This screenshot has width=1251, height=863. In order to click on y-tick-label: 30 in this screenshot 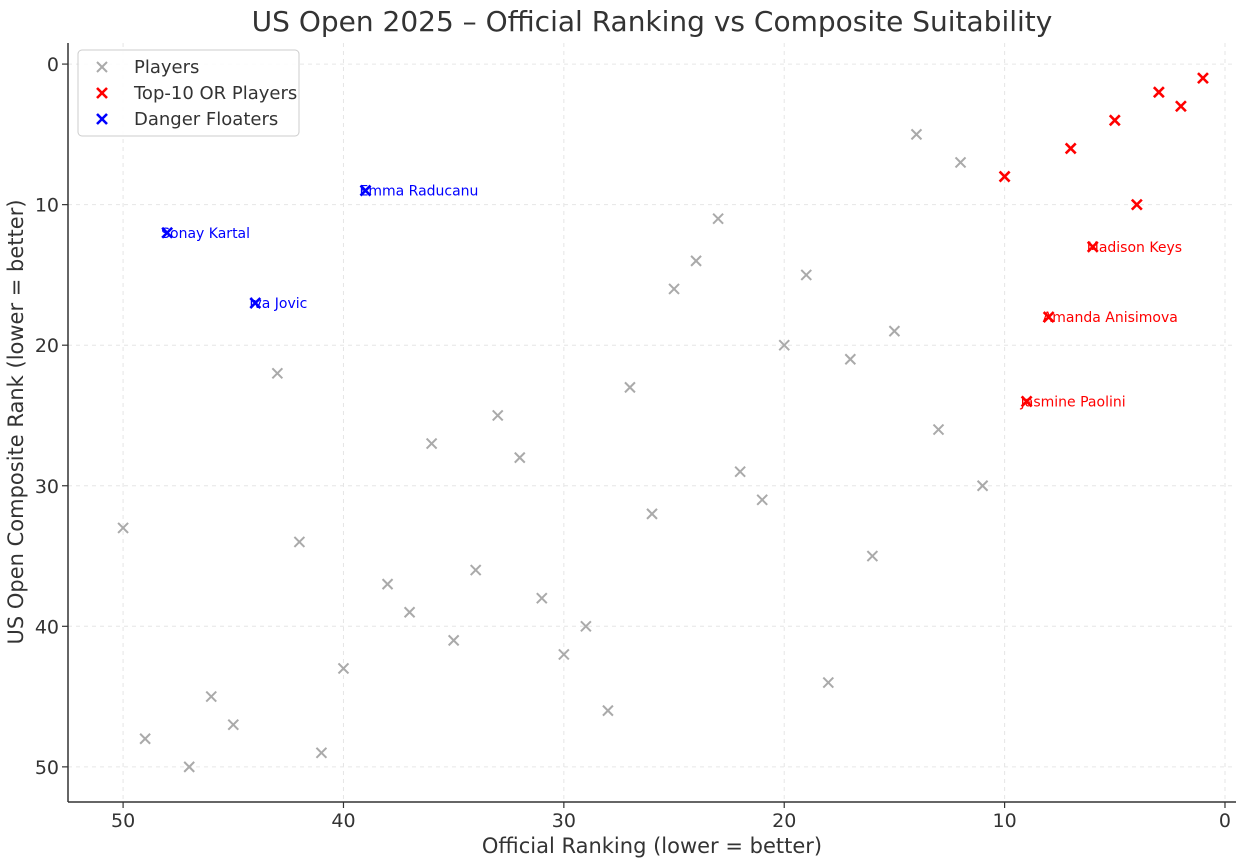, I will do `click(47, 487)`.